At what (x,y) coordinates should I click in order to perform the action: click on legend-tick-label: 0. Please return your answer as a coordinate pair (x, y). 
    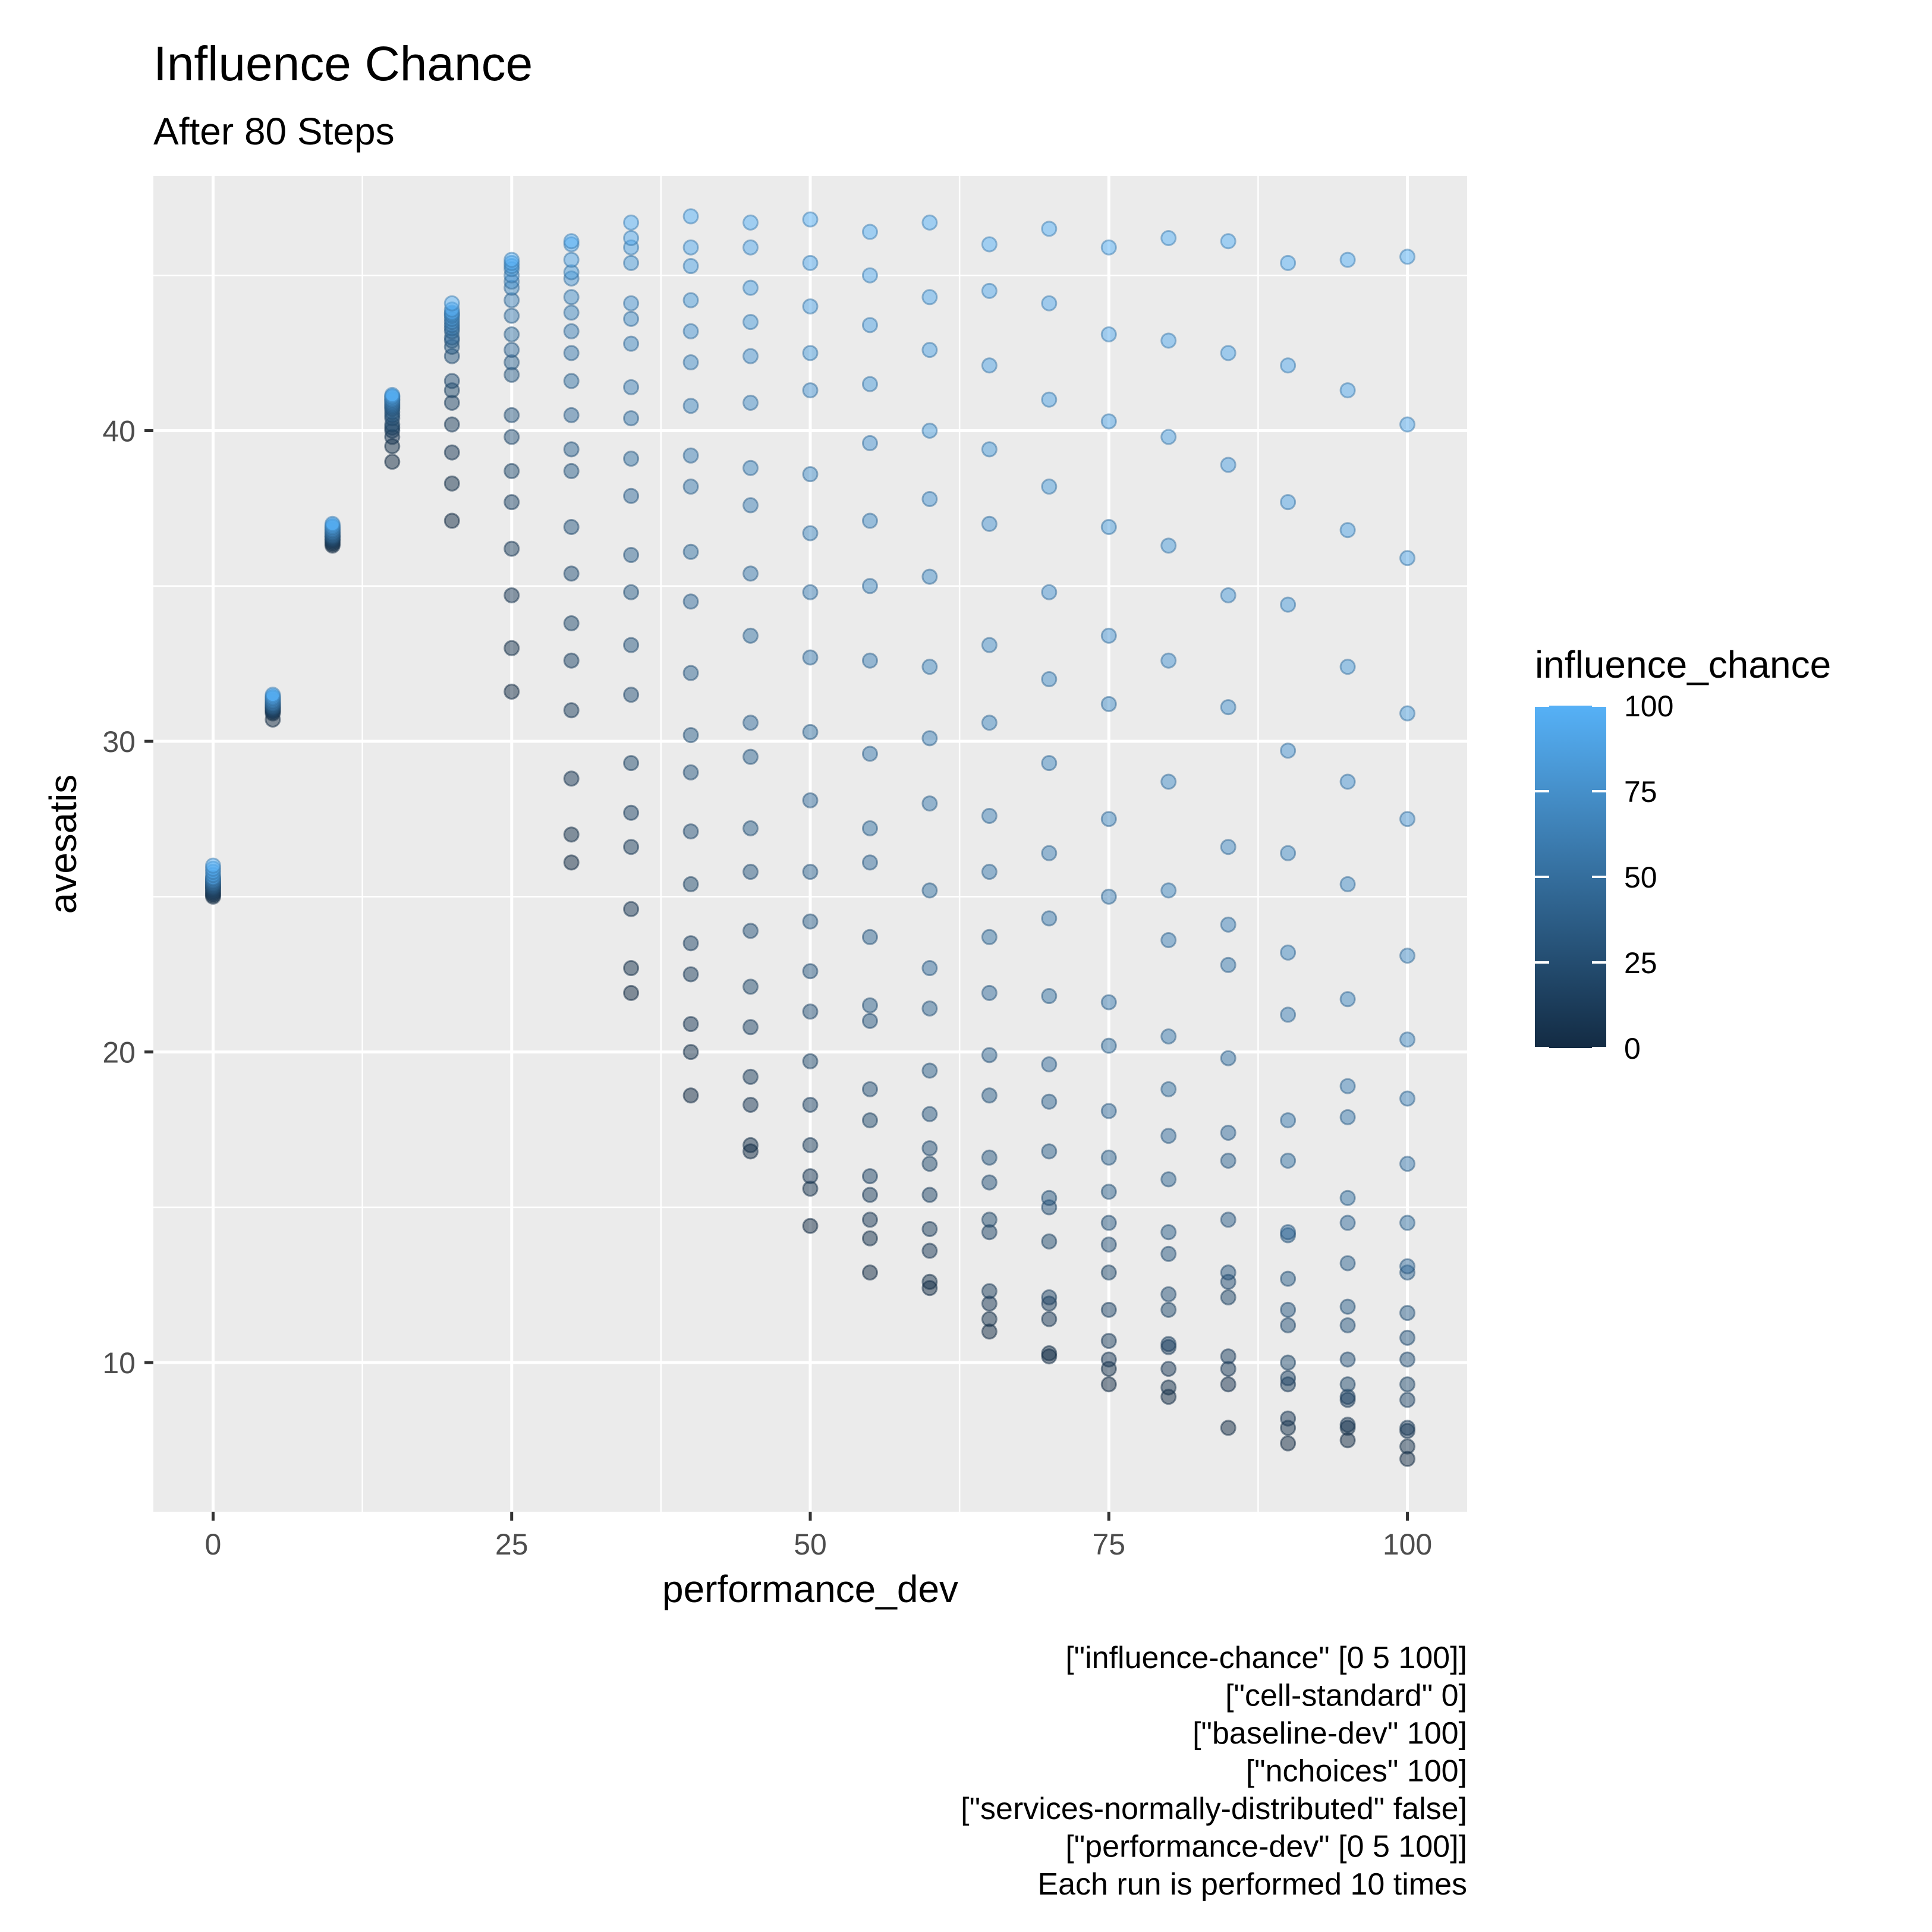
    Looking at the image, I should click on (1632, 1048).